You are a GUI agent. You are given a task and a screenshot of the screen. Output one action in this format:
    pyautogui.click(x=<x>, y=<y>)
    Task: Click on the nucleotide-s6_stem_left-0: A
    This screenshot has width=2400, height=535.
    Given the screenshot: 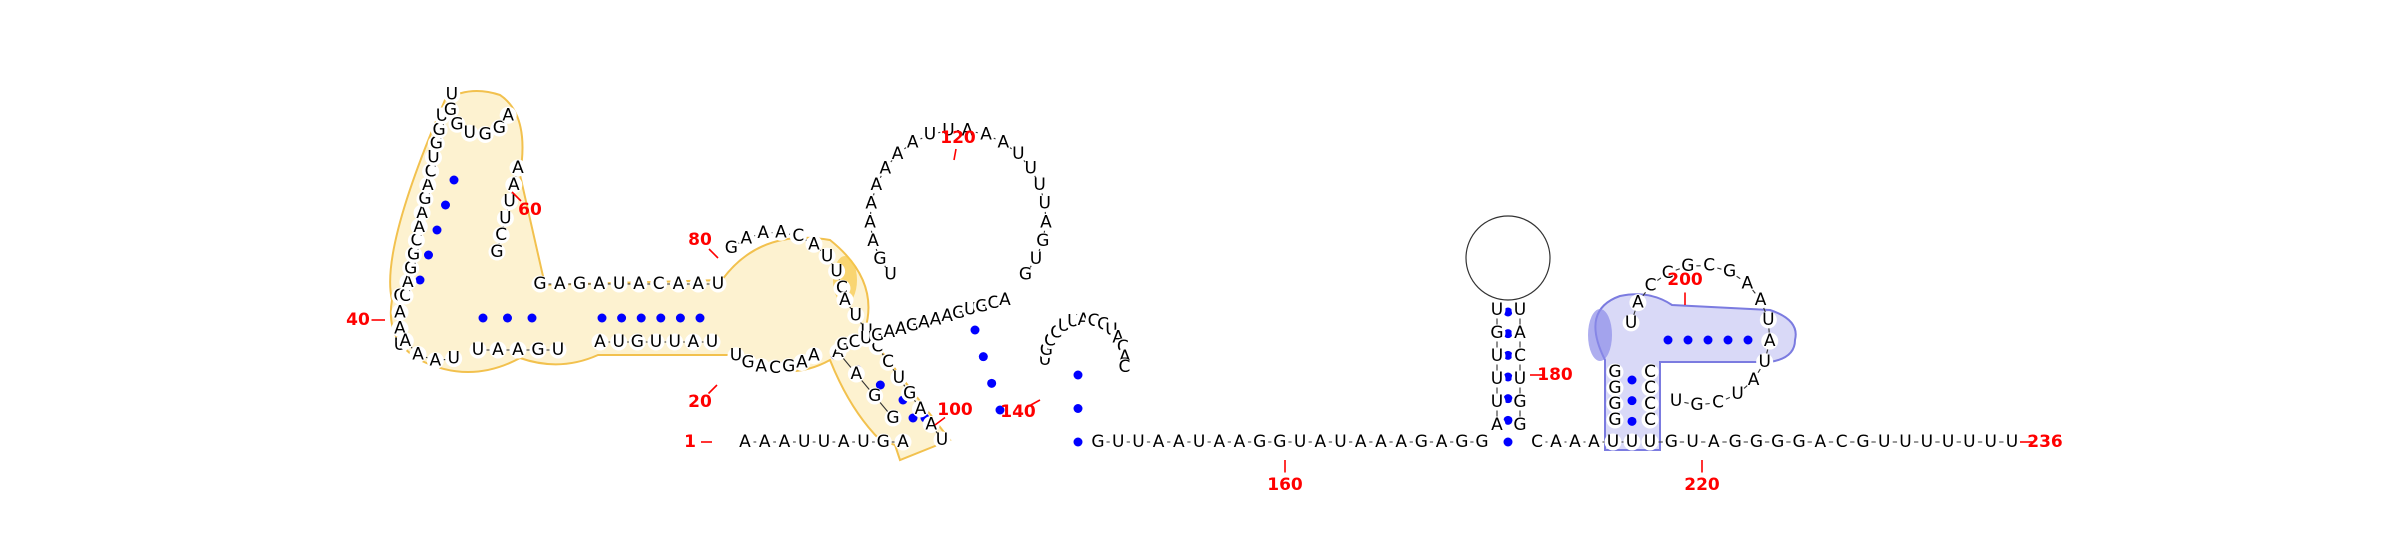 What is the action you would take?
    pyautogui.click(x=1497, y=425)
    